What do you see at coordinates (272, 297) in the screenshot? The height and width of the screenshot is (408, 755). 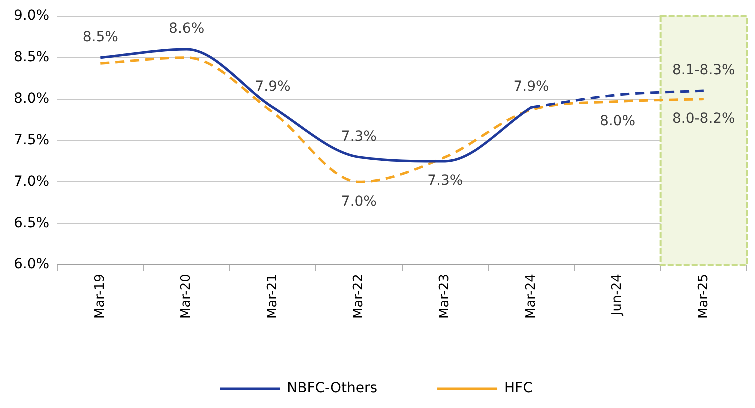 I see `x-tick-label: Mar-21` at bounding box center [272, 297].